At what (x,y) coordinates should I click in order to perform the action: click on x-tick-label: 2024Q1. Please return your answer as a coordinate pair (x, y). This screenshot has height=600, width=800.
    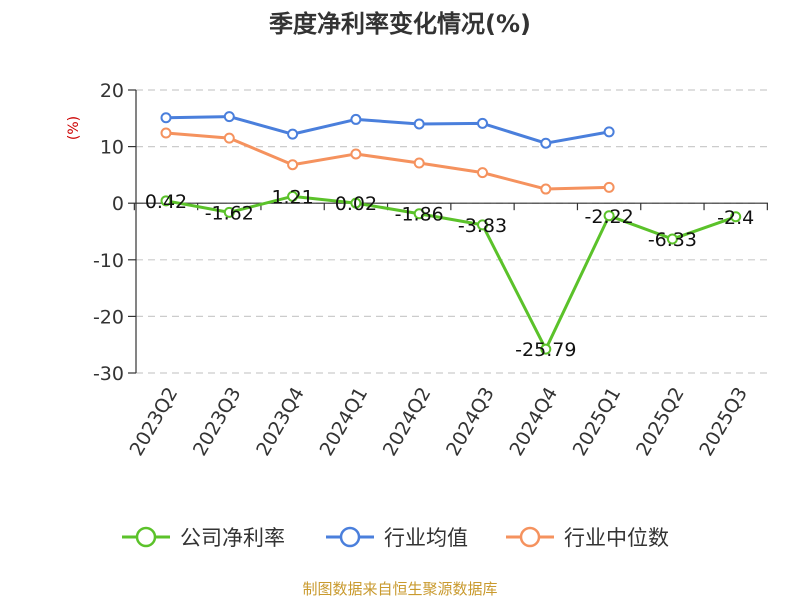
    Looking at the image, I should click on (343, 422).